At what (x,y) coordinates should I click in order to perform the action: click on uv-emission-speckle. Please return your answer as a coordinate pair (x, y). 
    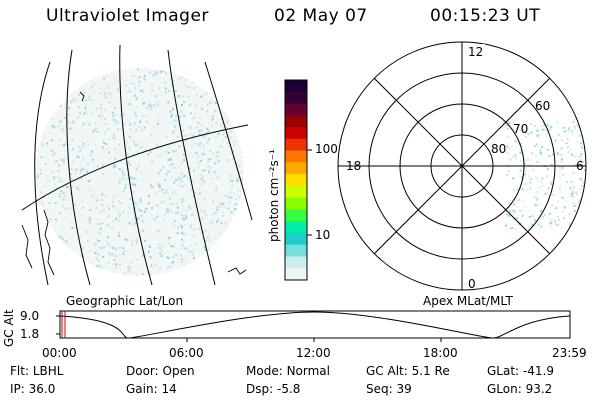
    Looking at the image, I should click on (545, 175).